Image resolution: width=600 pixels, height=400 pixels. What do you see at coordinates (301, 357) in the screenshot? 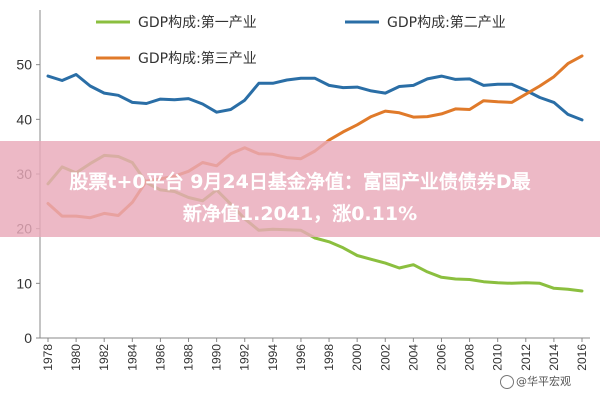
I see `x-tick-label: 1996` at bounding box center [301, 357].